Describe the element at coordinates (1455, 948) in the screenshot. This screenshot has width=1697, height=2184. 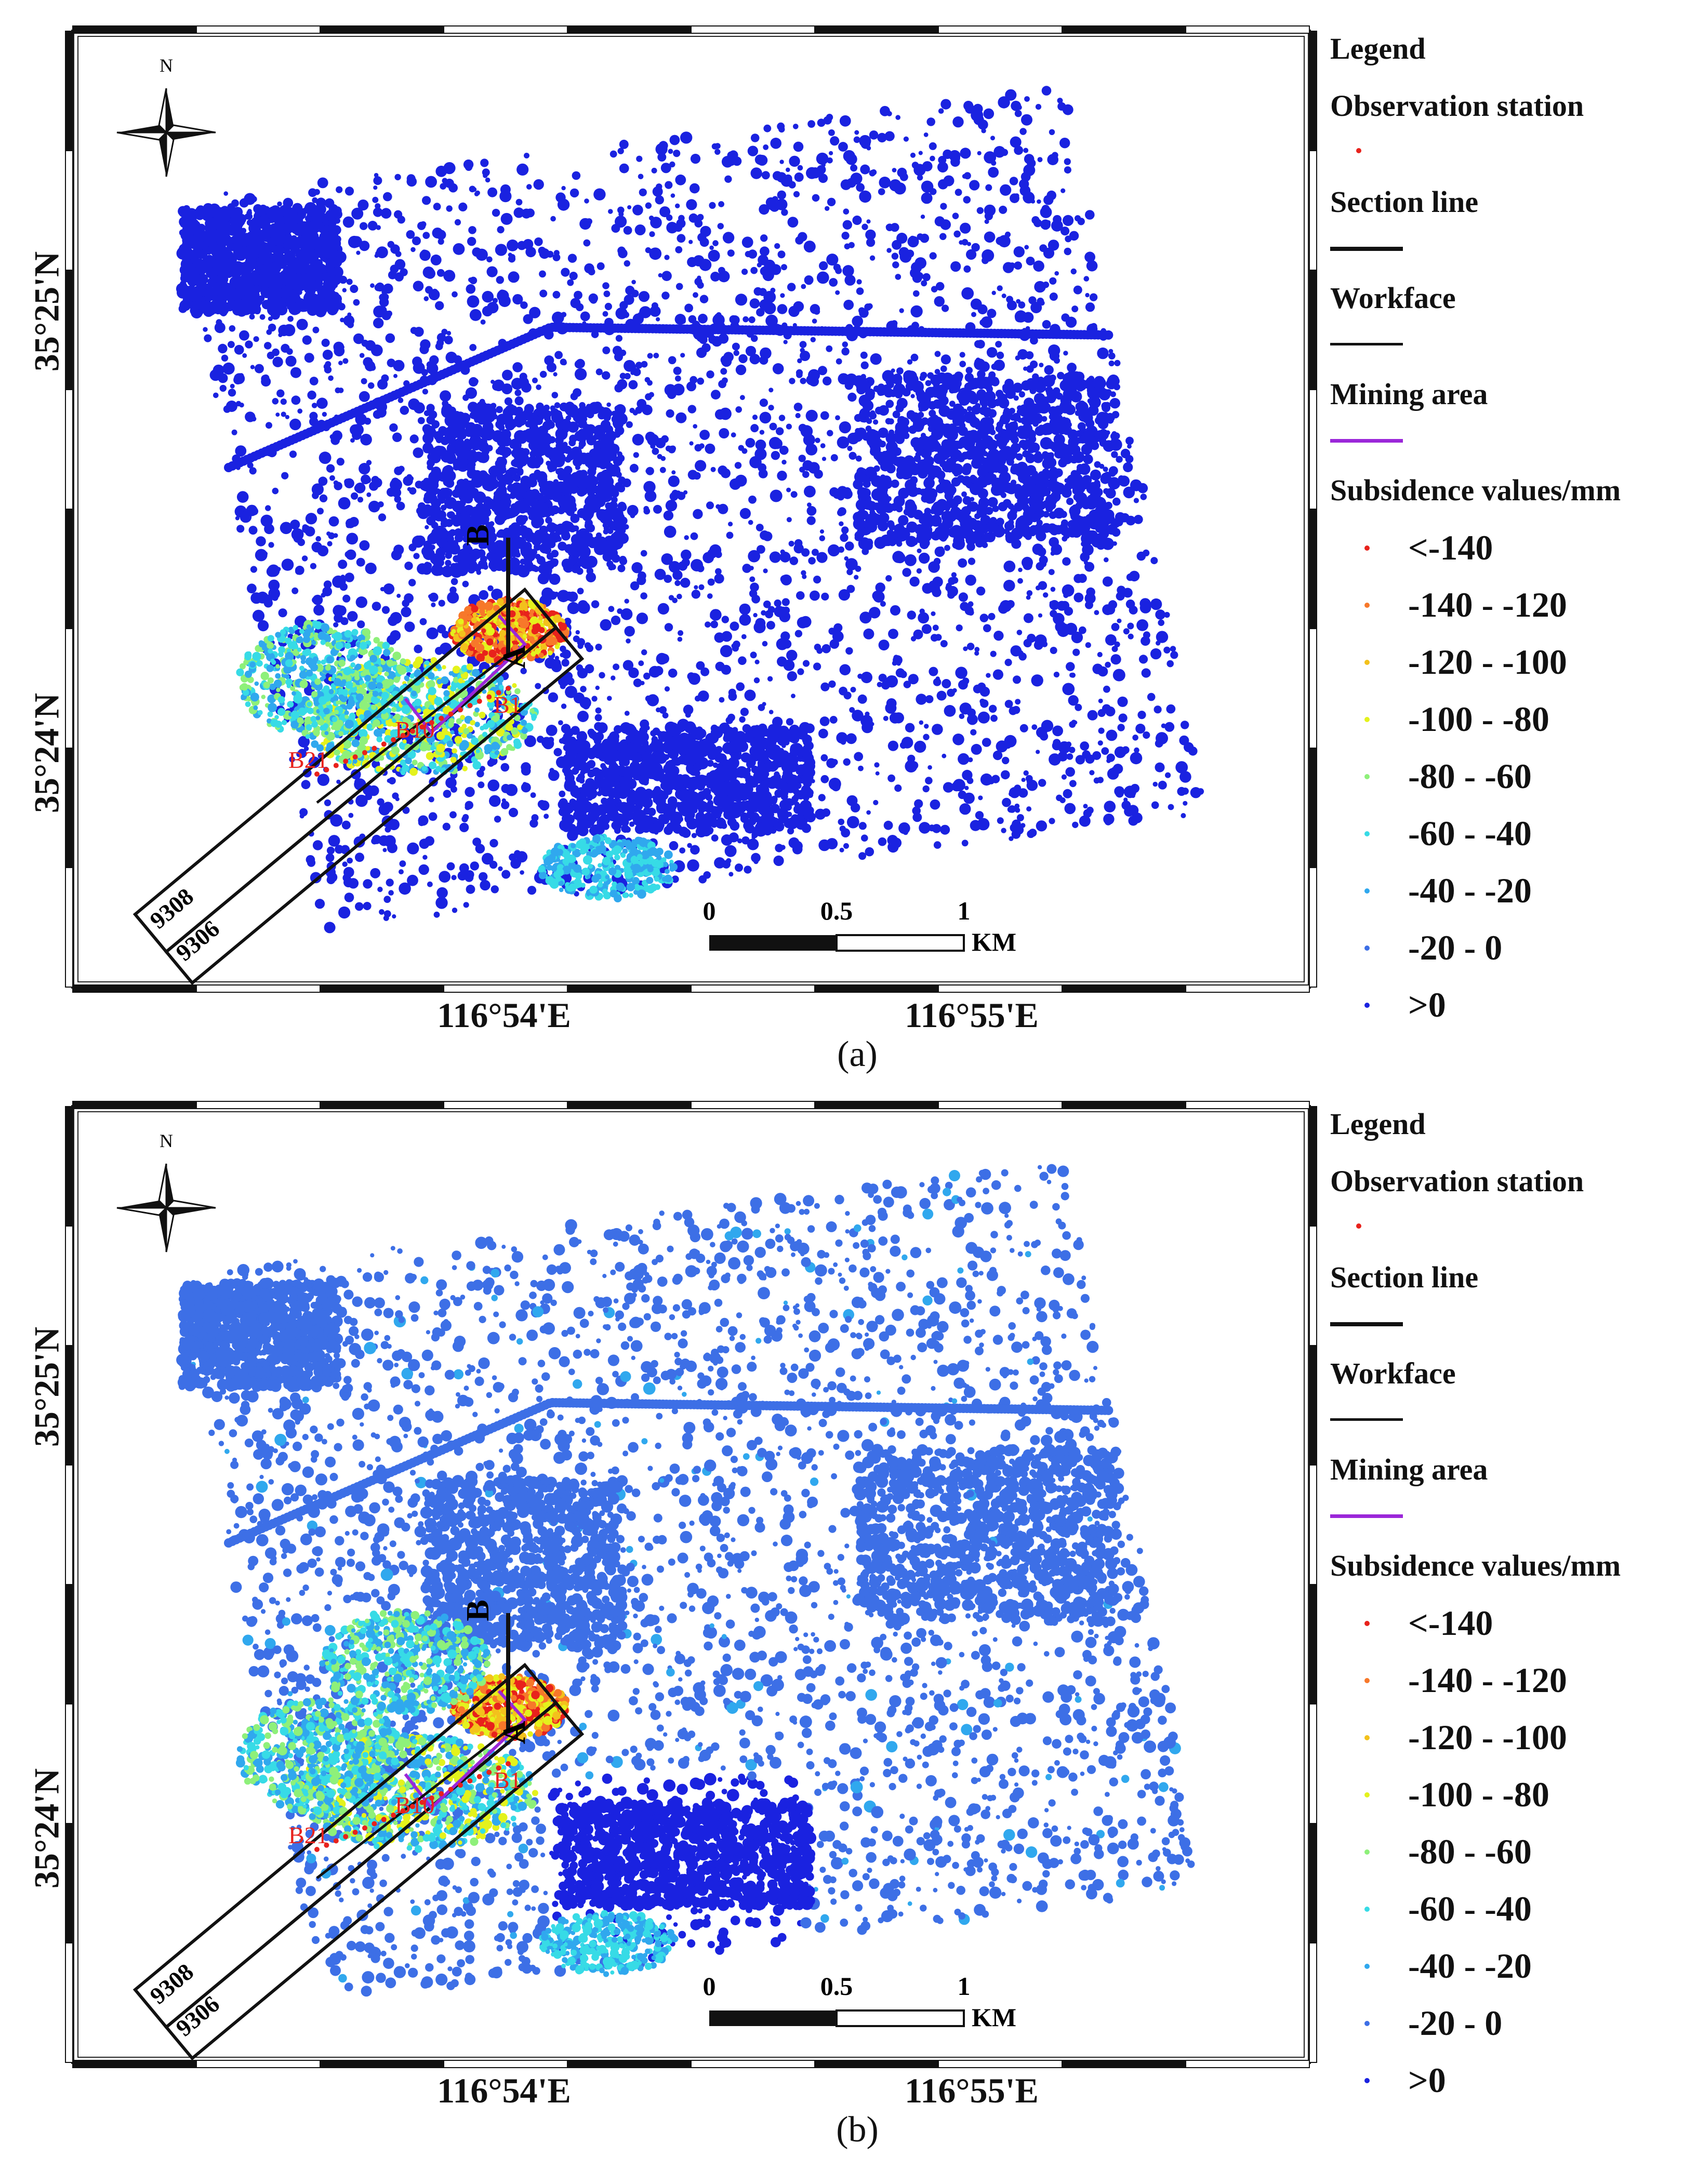
I see `legend-class-label: -20 - 0` at that location.